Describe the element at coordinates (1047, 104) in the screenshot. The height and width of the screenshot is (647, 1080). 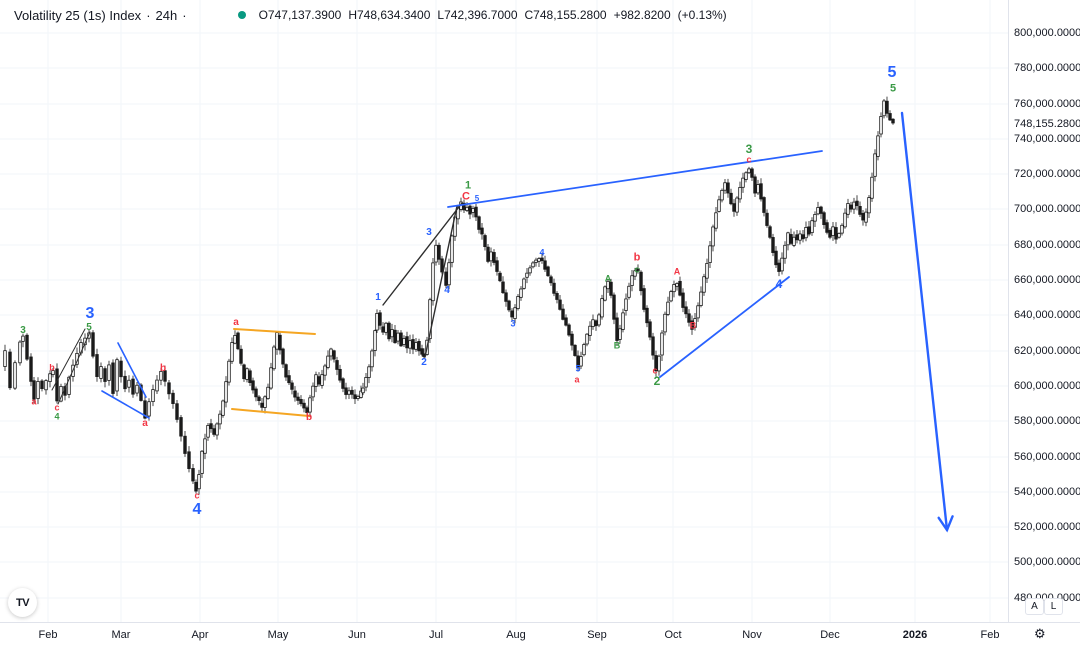
I see `price-tick-label: 760,000.0000` at that location.